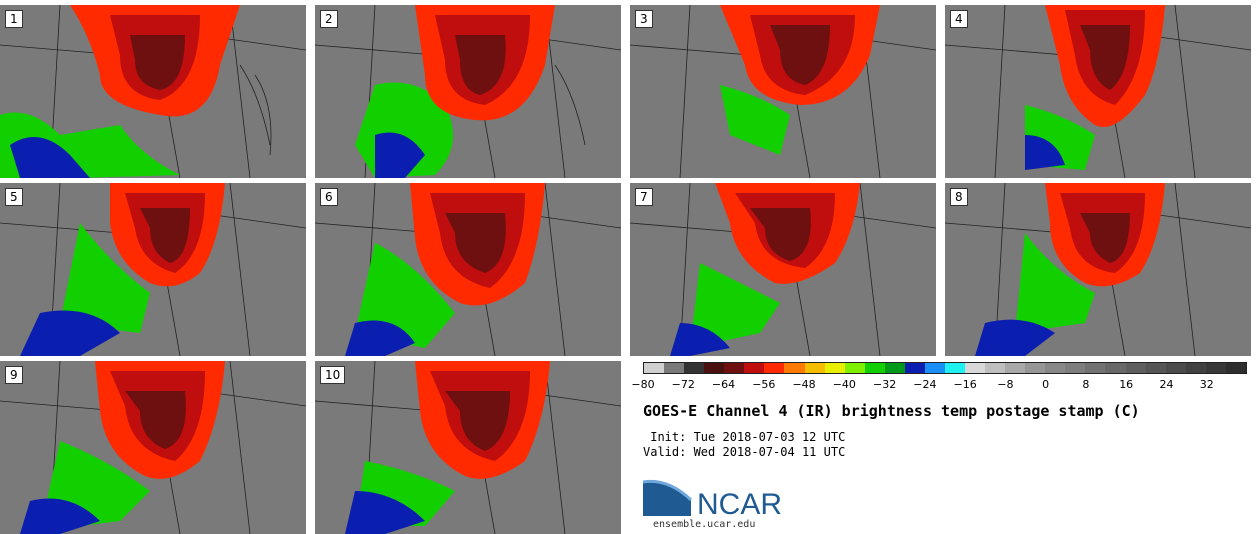  Describe the element at coordinates (1046, 384) in the screenshot. I see `colorbar-tick-label: 0` at that location.